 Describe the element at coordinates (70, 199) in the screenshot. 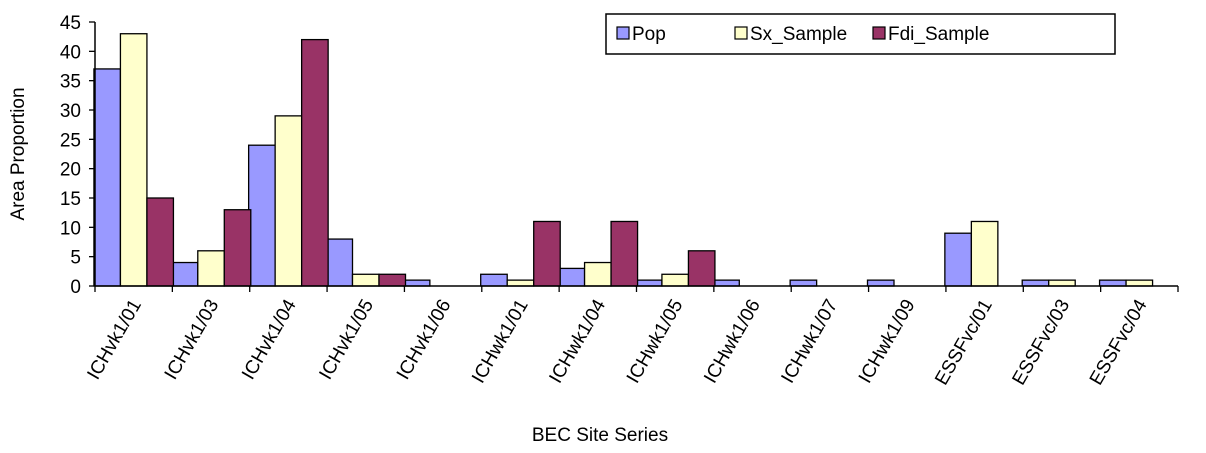

I see `y-tick-label: 15` at that location.